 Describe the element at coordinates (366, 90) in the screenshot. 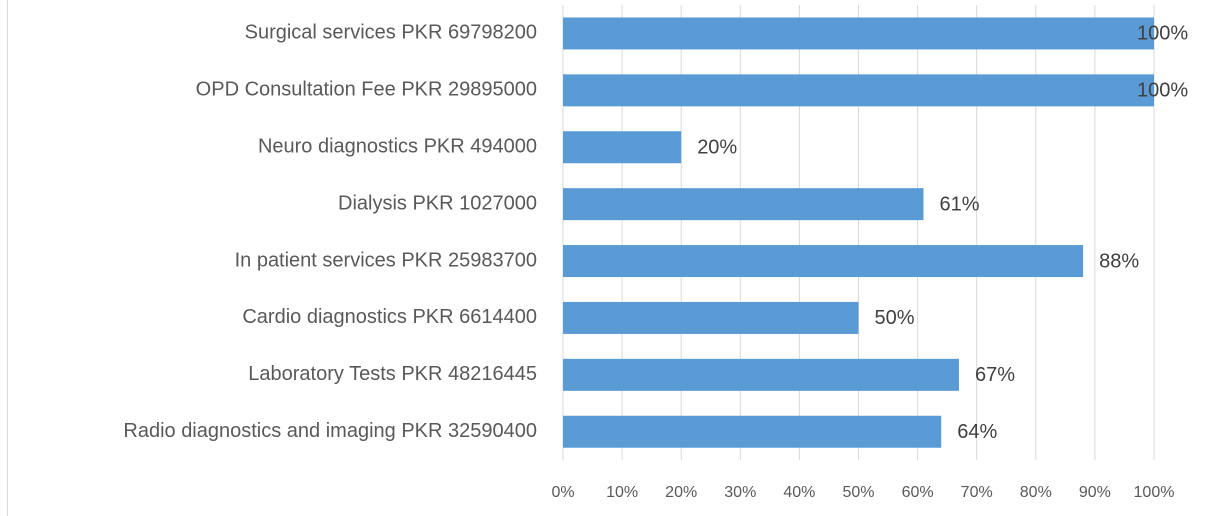

I see `y-tick-label: OPD Consultation Fee PKR 29895000` at that location.